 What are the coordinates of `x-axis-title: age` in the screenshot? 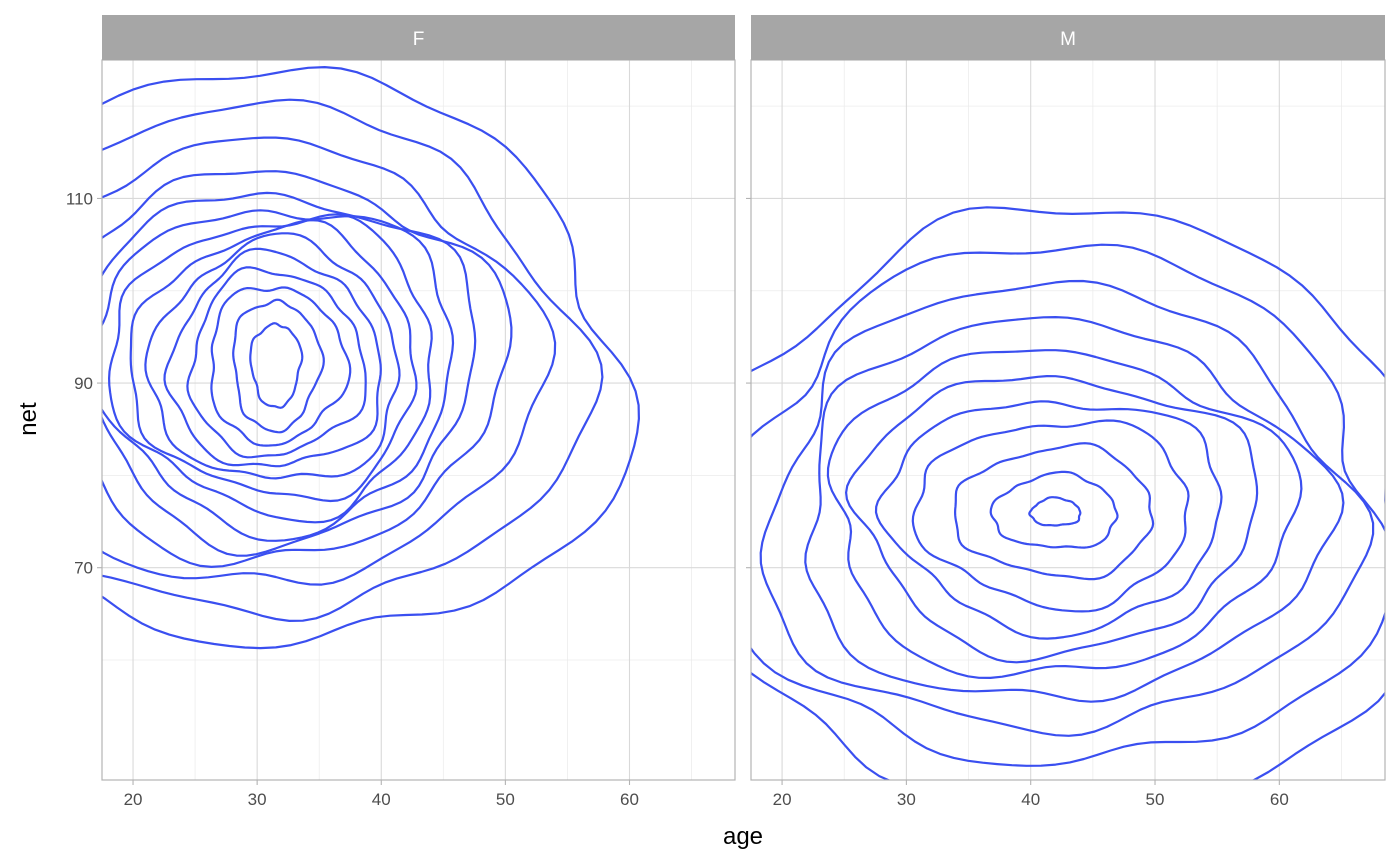 It's located at (743, 836).